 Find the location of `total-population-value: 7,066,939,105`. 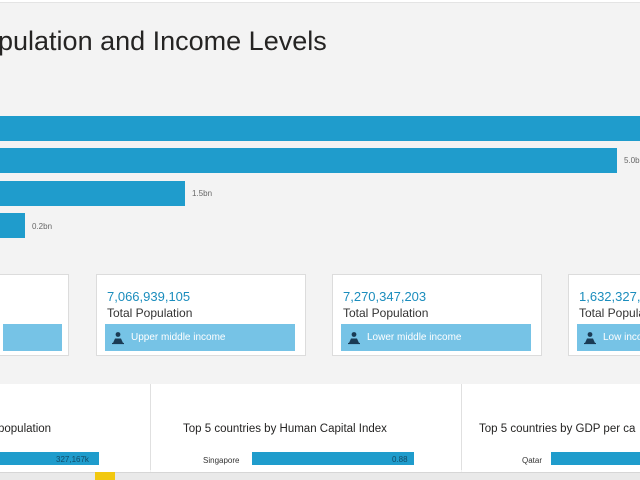

total-population-value: 7,066,939,105 is located at coordinates (149, 296).